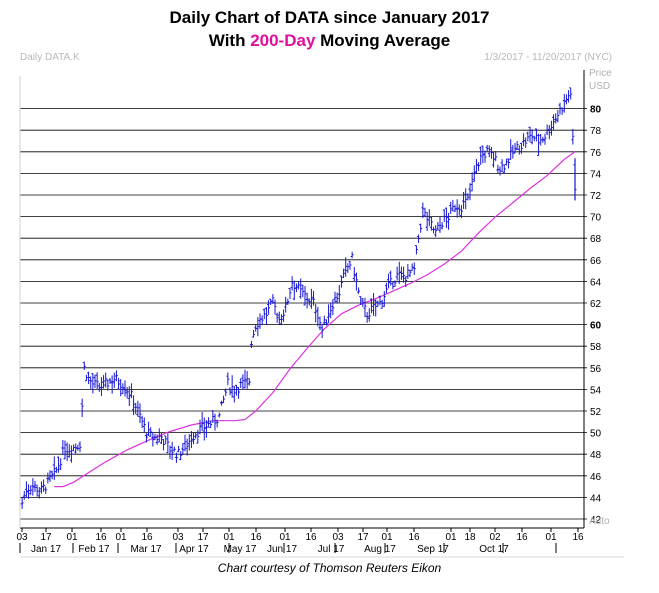 The width and height of the screenshot is (659, 593). What do you see at coordinates (387, 537) in the screenshot?
I see `x-day-label: 01` at bounding box center [387, 537].